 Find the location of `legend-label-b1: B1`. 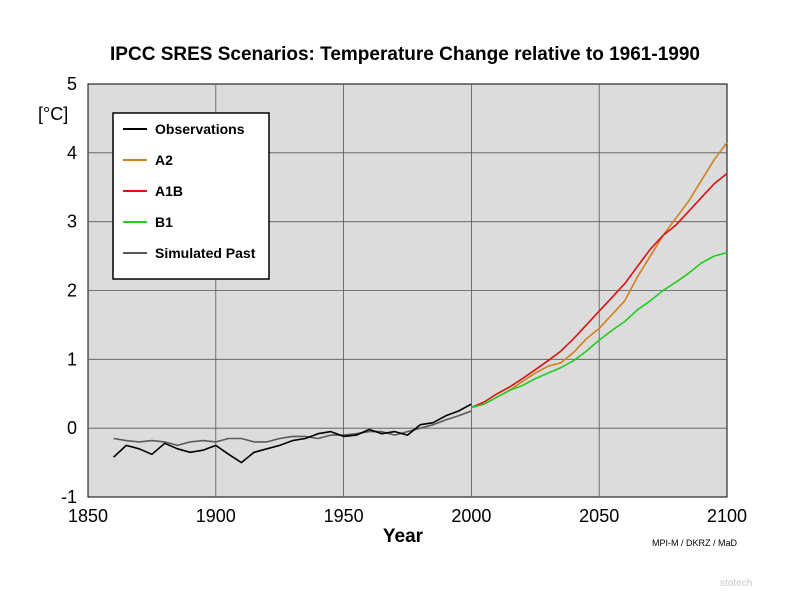

legend-label-b1: B1 is located at coordinates (164, 222).